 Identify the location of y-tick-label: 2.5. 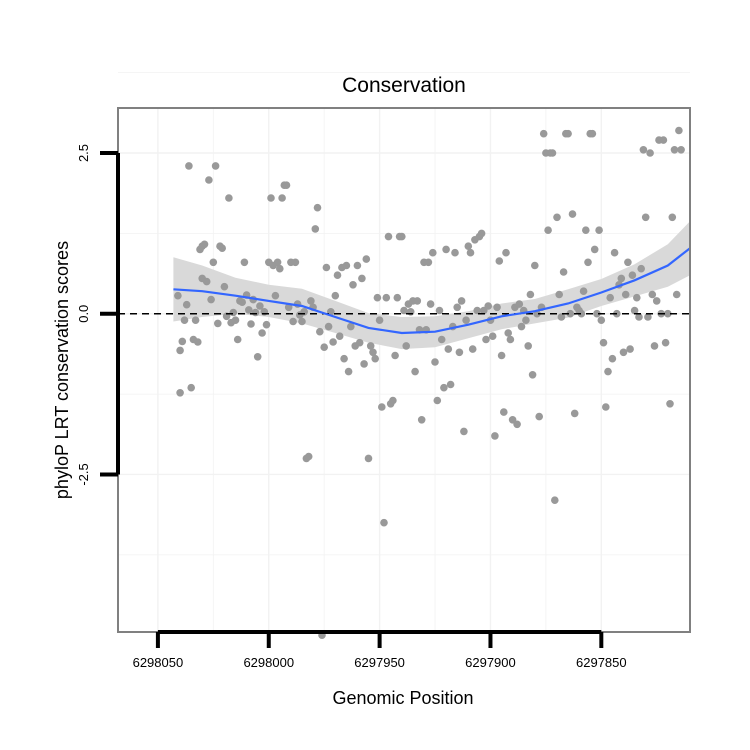
(83, 153).